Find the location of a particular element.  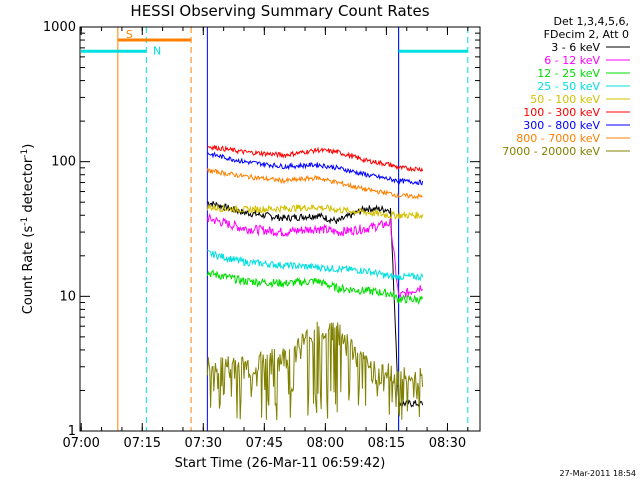

x-axis-label: Start Time (26-Mar-11 06:59:42) is located at coordinates (280, 463).